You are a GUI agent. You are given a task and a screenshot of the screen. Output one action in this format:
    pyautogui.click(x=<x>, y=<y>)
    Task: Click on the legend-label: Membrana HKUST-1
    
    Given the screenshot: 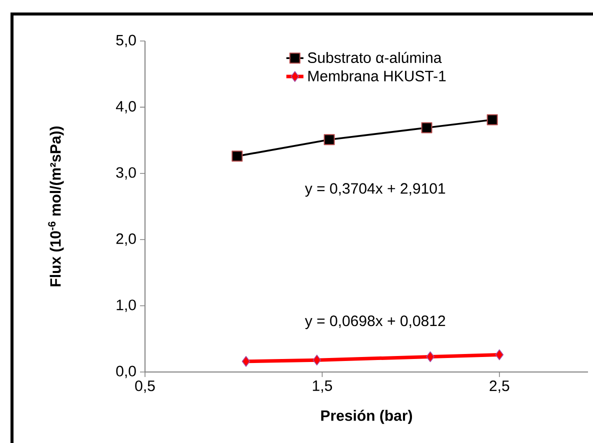 What is the action you would take?
    pyautogui.click(x=377, y=76)
    